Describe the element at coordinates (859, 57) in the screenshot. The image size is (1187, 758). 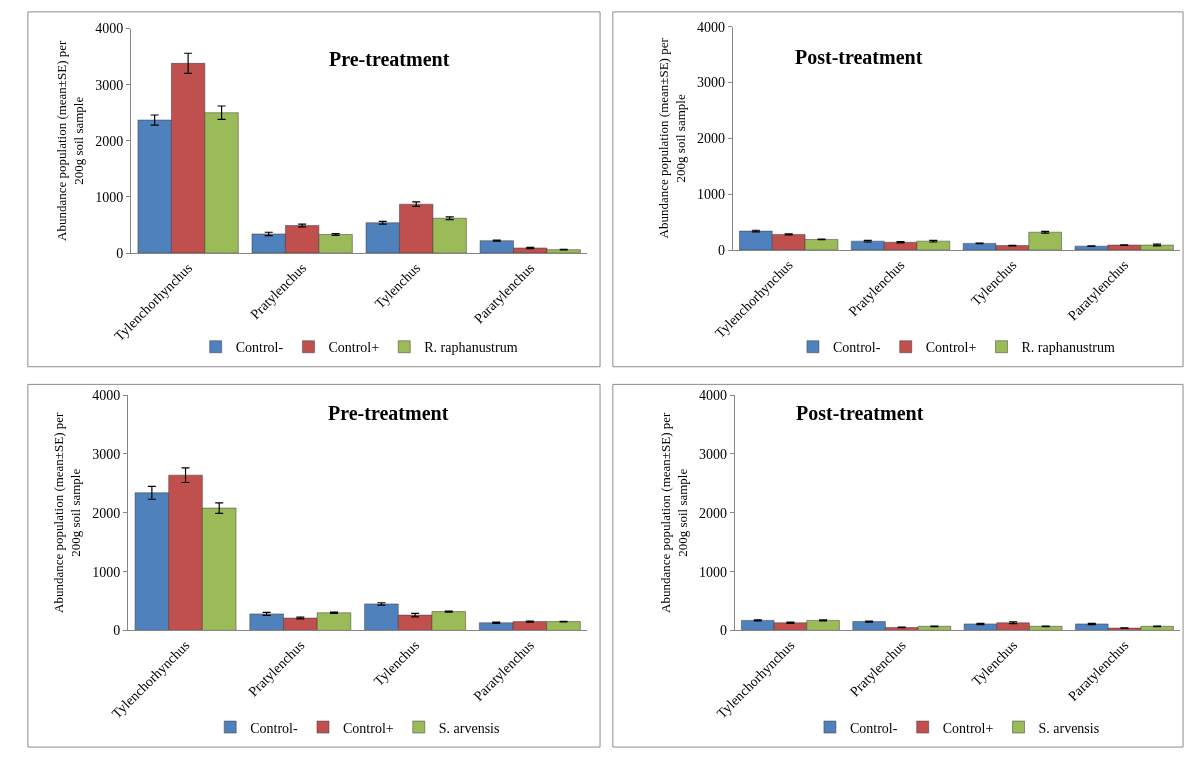
I see `text: Post-treatment` at that location.